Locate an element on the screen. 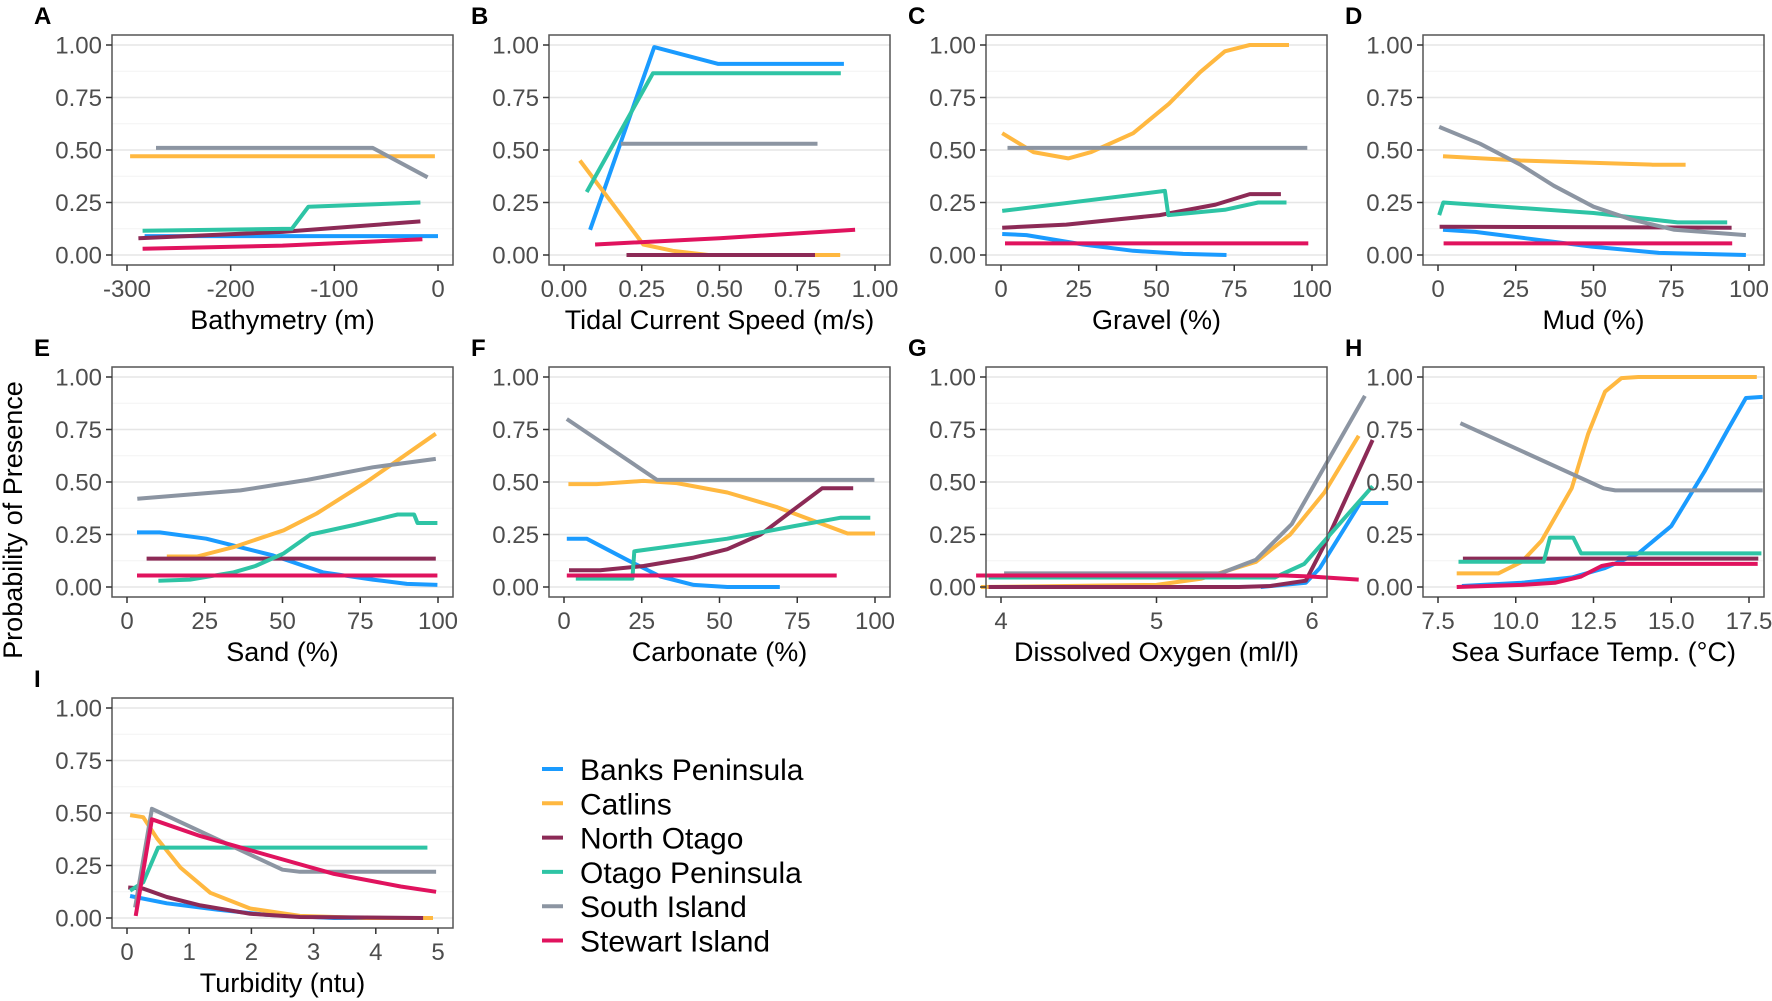 The image size is (1772, 1001). legend-item-banks-peninsula: Banks Peninsula is located at coordinates (673, 770).